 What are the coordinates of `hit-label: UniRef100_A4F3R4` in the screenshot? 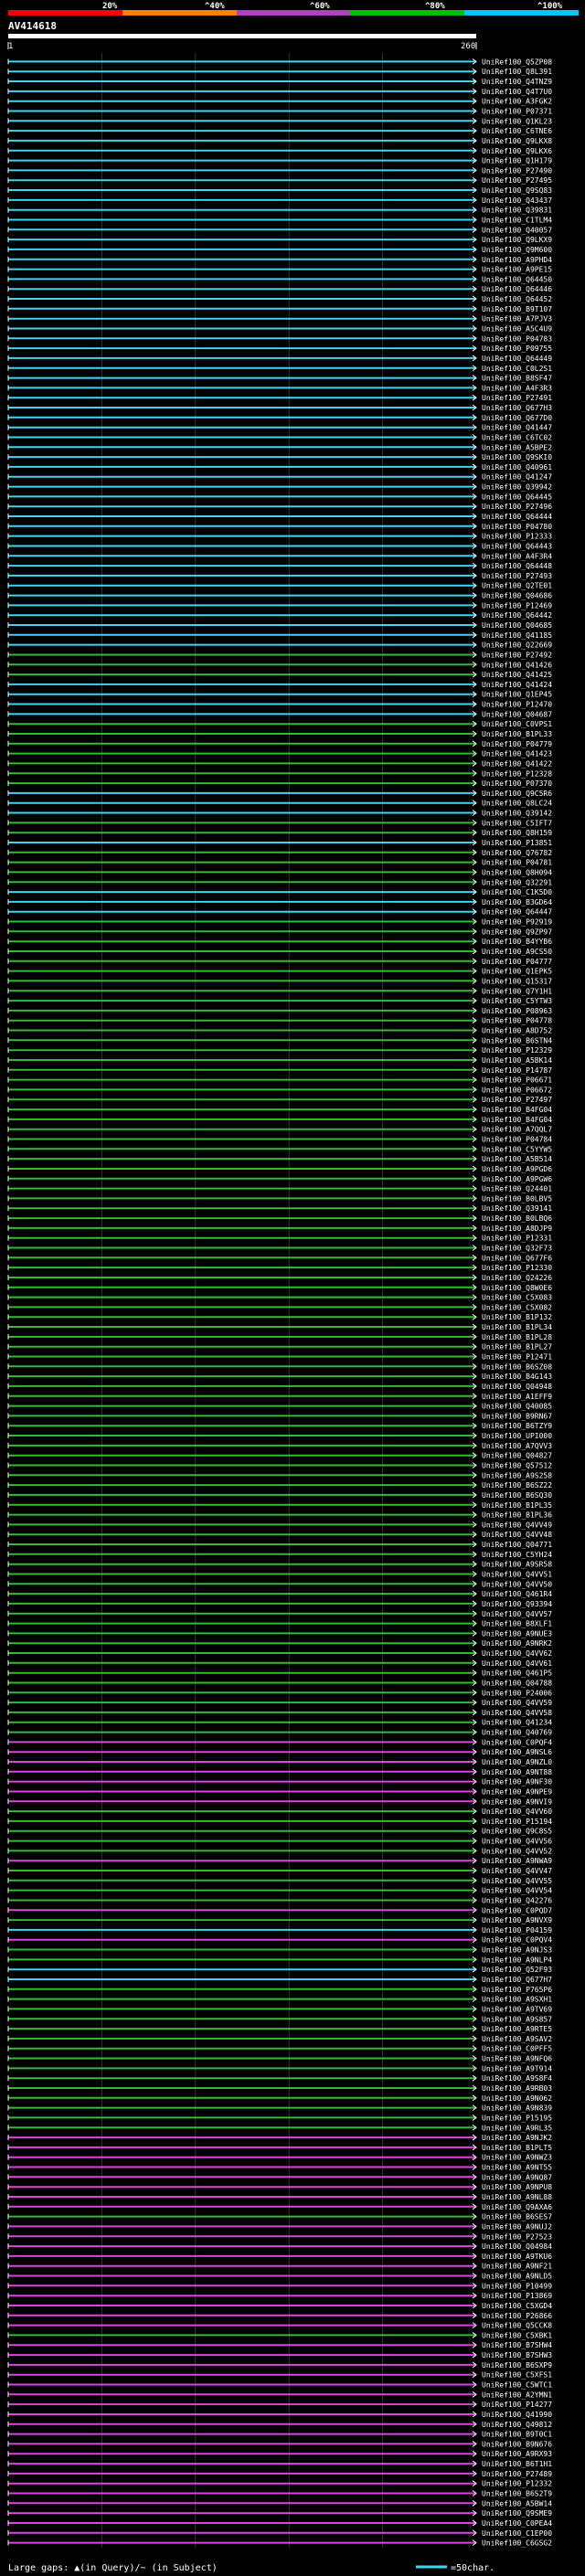 It's located at (517, 556).